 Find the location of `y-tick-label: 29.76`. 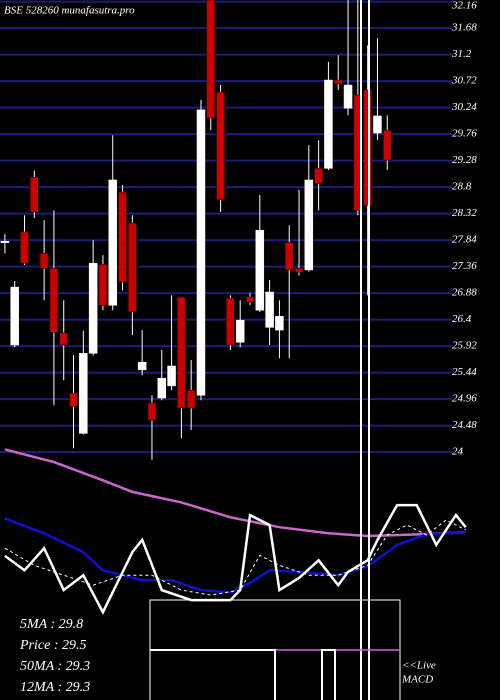

y-tick-label: 29.76 is located at coordinates (464, 134).